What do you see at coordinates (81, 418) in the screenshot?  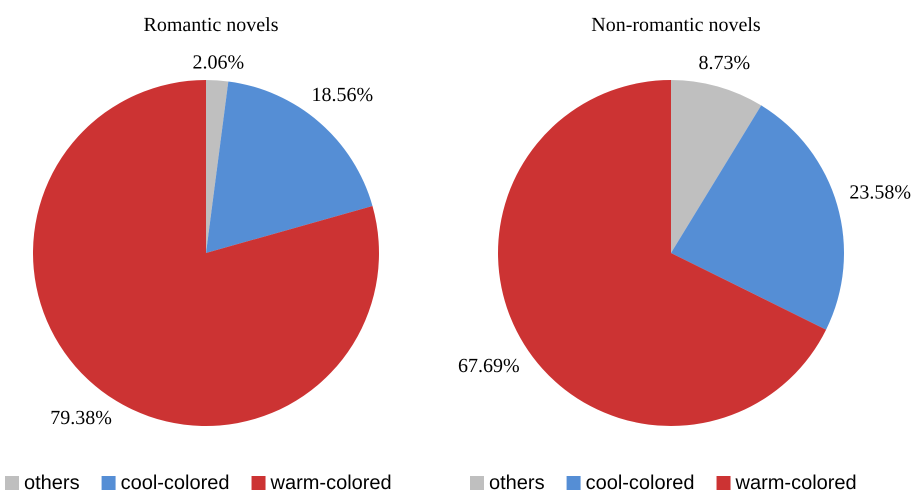 I see `data-label: 79.38%` at bounding box center [81, 418].